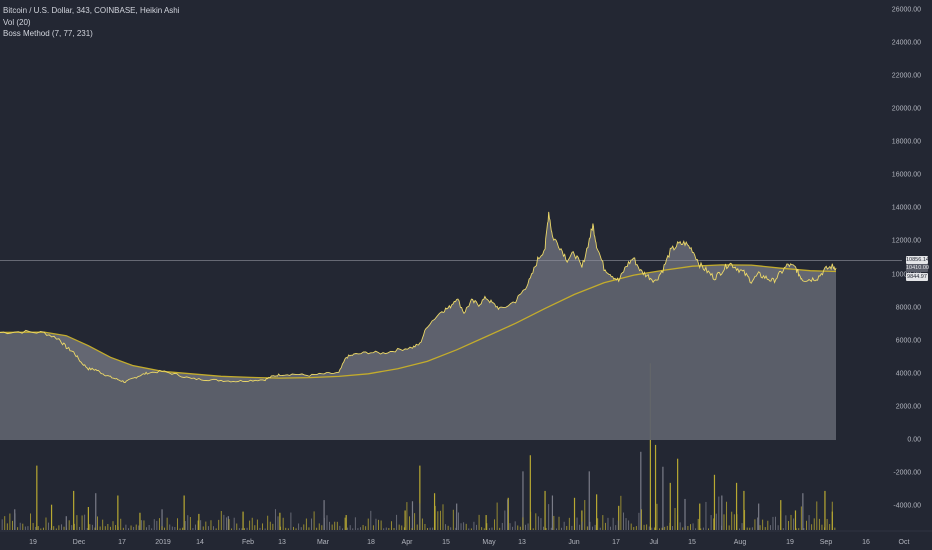  Describe the element at coordinates (48, 33) in the screenshot. I see `legend-indicator: Boss Method (7, 77, 231)` at that location.